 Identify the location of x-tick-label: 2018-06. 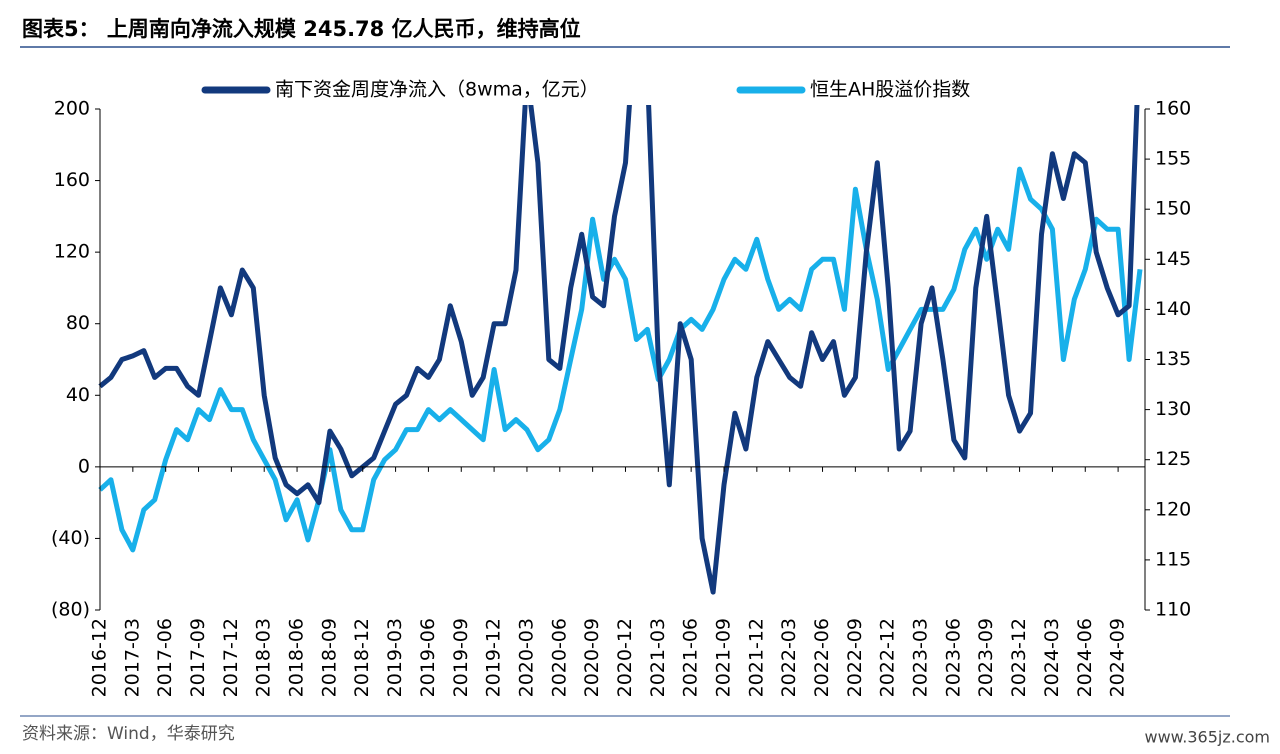
(297, 657).